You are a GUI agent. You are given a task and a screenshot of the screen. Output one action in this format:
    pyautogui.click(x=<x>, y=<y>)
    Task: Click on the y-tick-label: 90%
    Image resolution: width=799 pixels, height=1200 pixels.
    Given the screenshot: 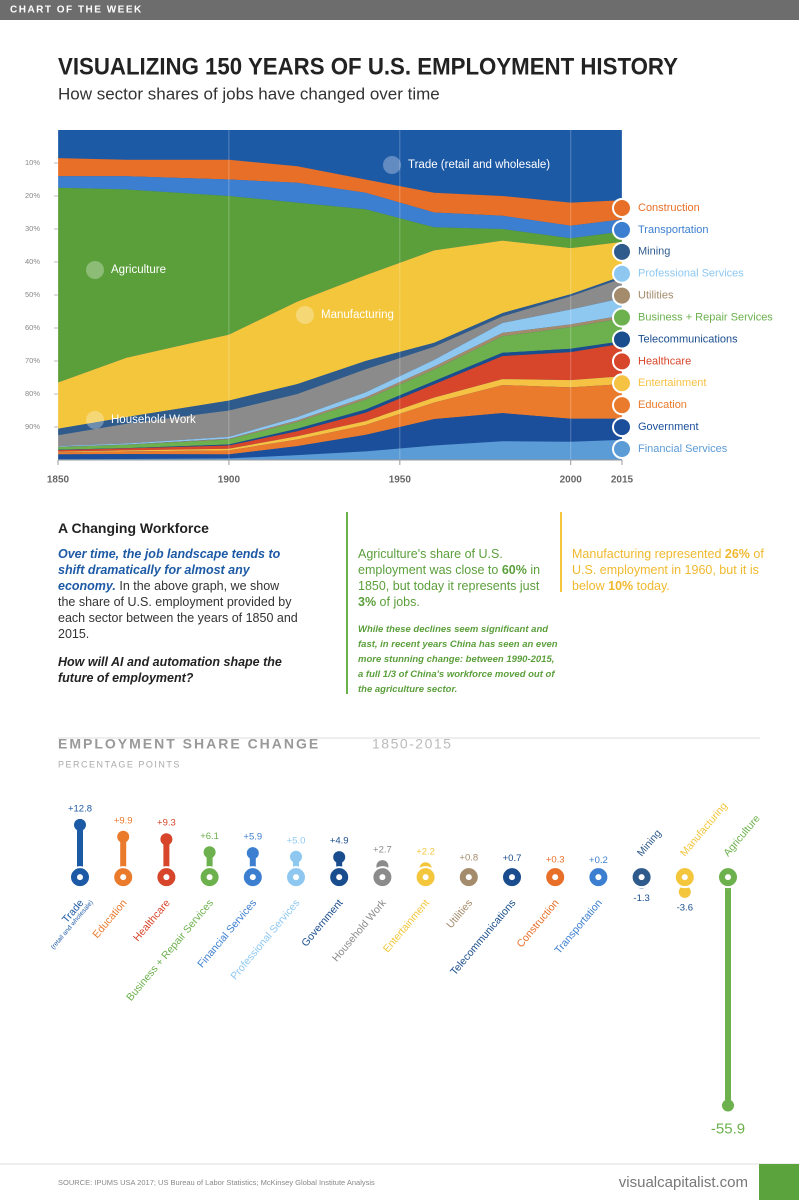 What is the action you would take?
    pyautogui.click(x=32, y=426)
    